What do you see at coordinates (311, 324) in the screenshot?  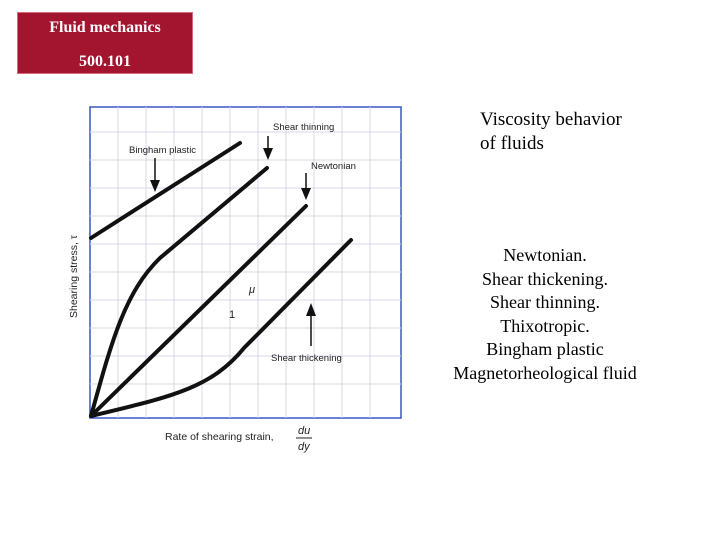 I see `shear-thickening-arrow` at bounding box center [311, 324].